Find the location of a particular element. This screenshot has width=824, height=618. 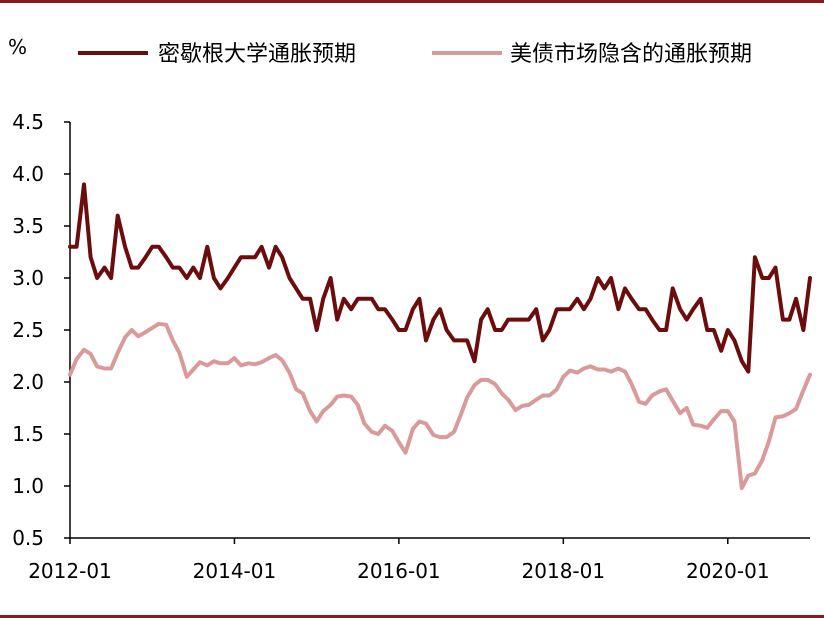

y-tick-label: 3.0 is located at coordinates (28, 278).